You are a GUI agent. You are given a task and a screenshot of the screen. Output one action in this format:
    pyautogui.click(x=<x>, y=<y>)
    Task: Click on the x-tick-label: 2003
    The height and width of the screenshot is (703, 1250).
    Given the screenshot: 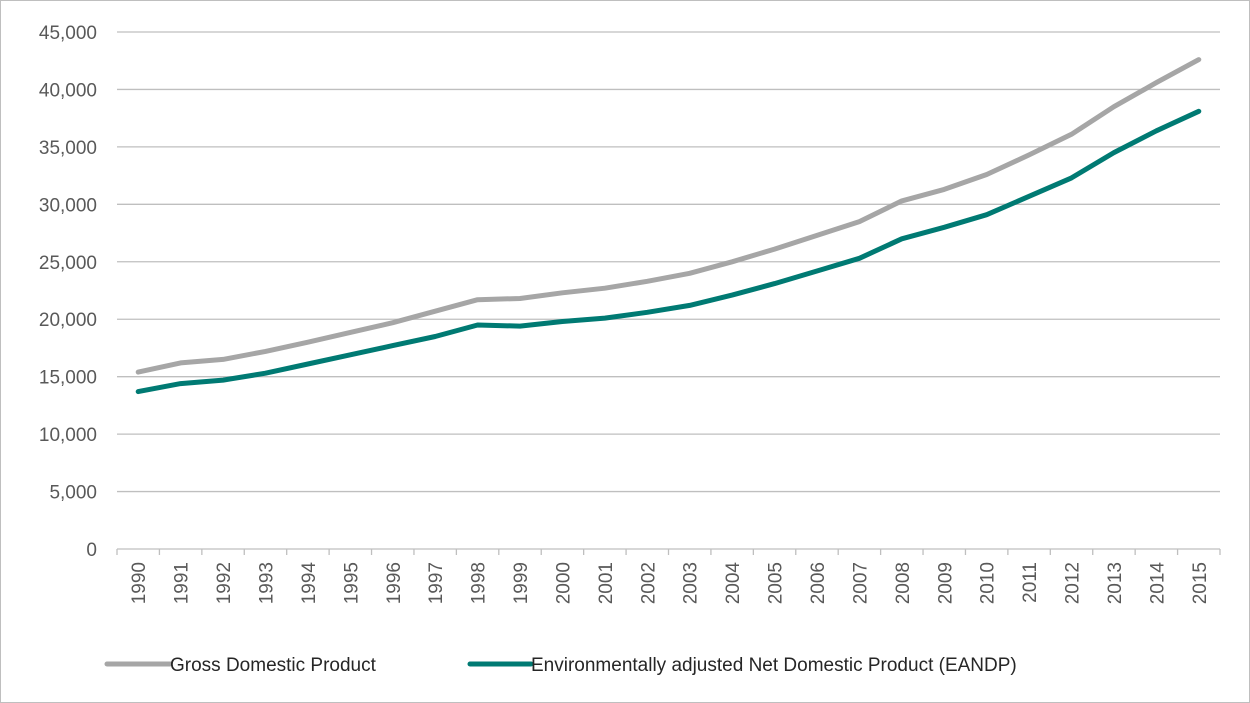 What is the action you would take?
    pyautogui.click(x=691, y=583)
    